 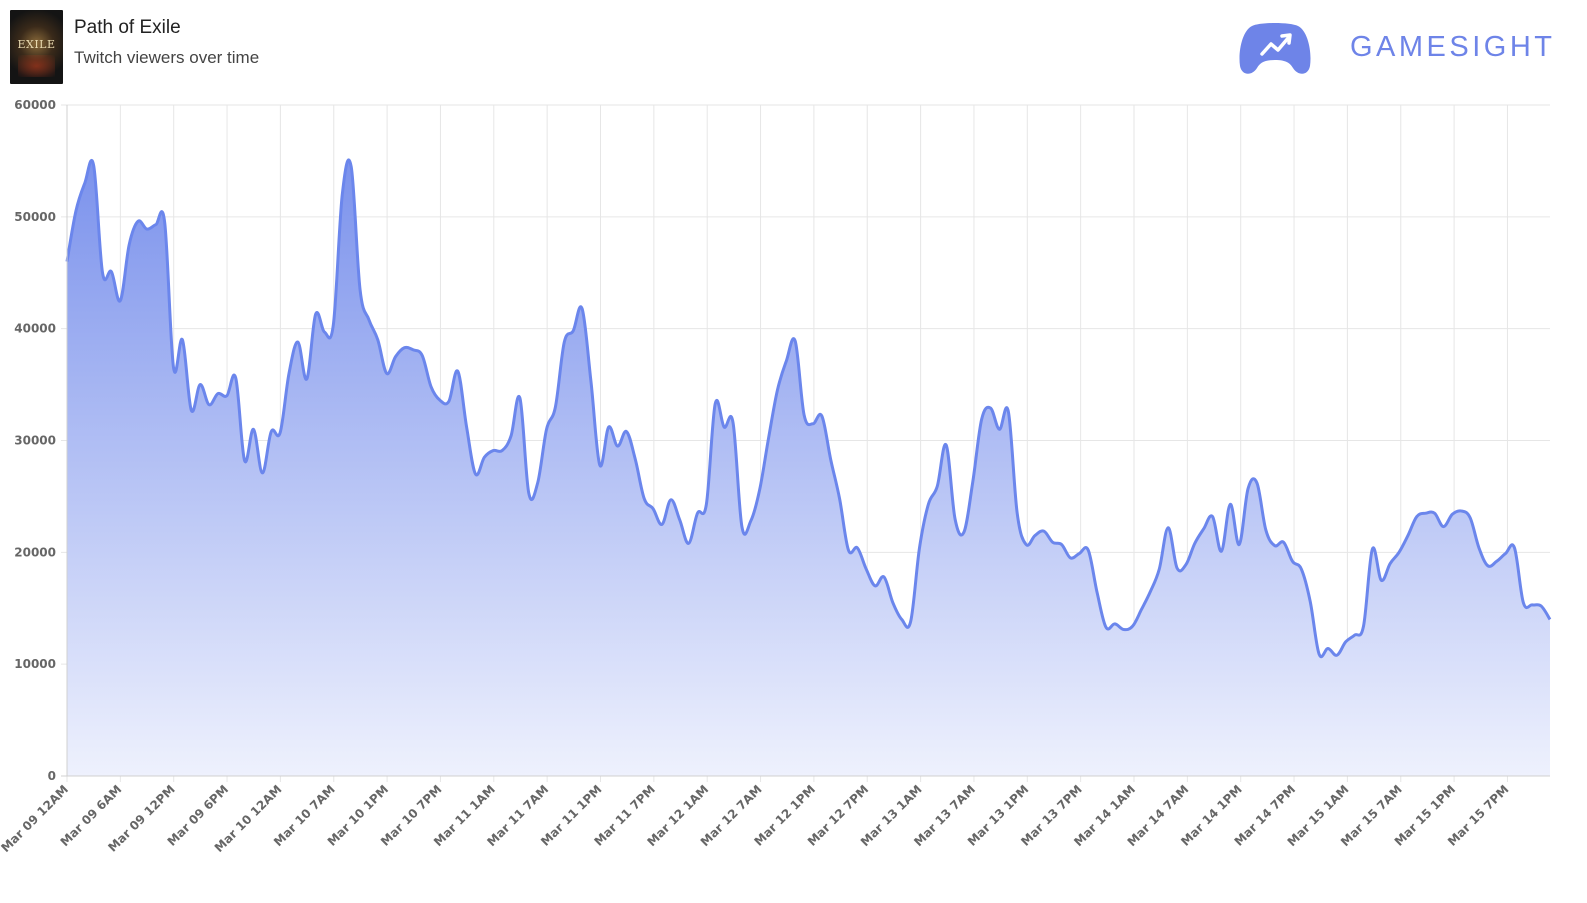 I want to click on y-tick-label: 10000, so click(x=35, y=664).